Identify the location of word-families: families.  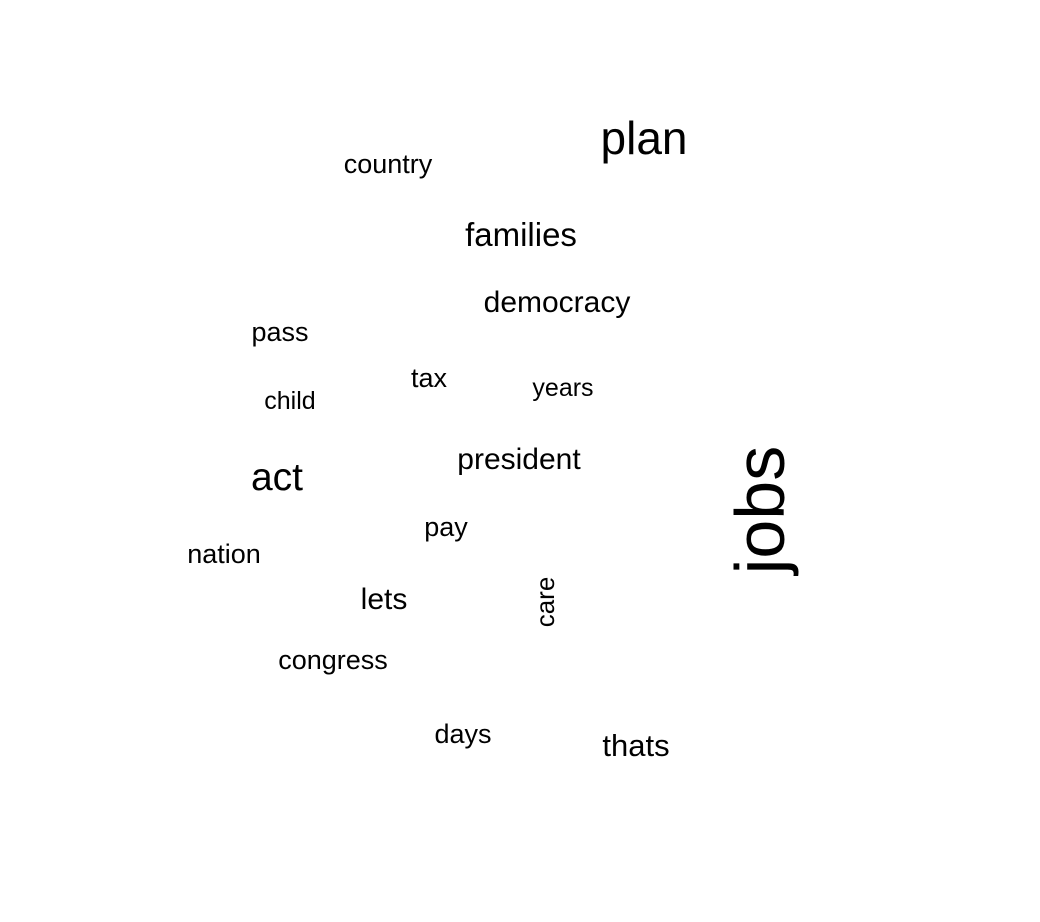
(521, 234).